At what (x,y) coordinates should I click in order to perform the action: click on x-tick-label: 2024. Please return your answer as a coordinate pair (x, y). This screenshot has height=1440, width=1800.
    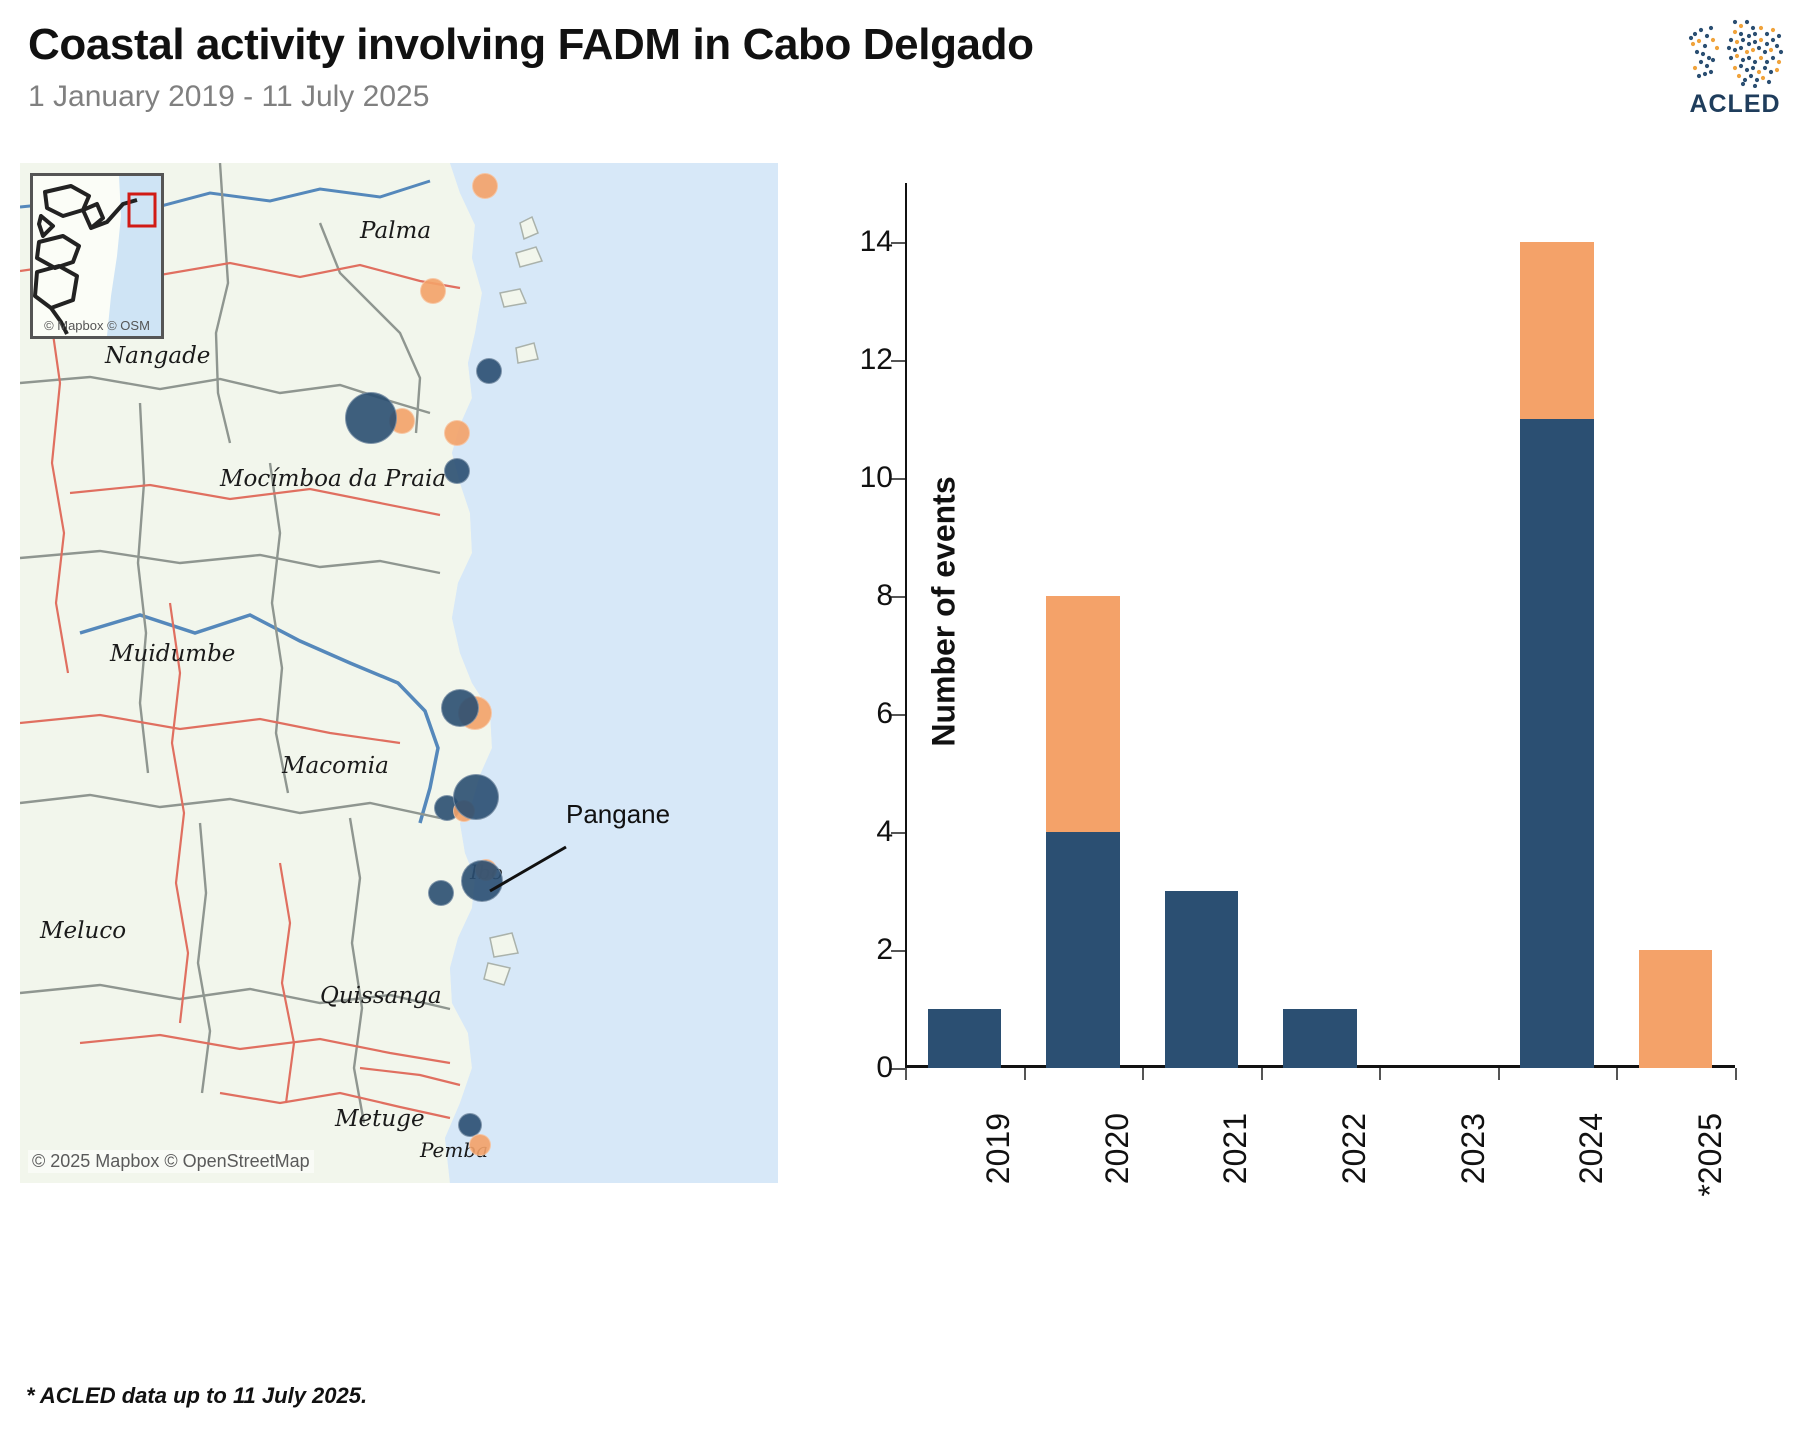
    Looking at the image, I should click on (1591, 1149).